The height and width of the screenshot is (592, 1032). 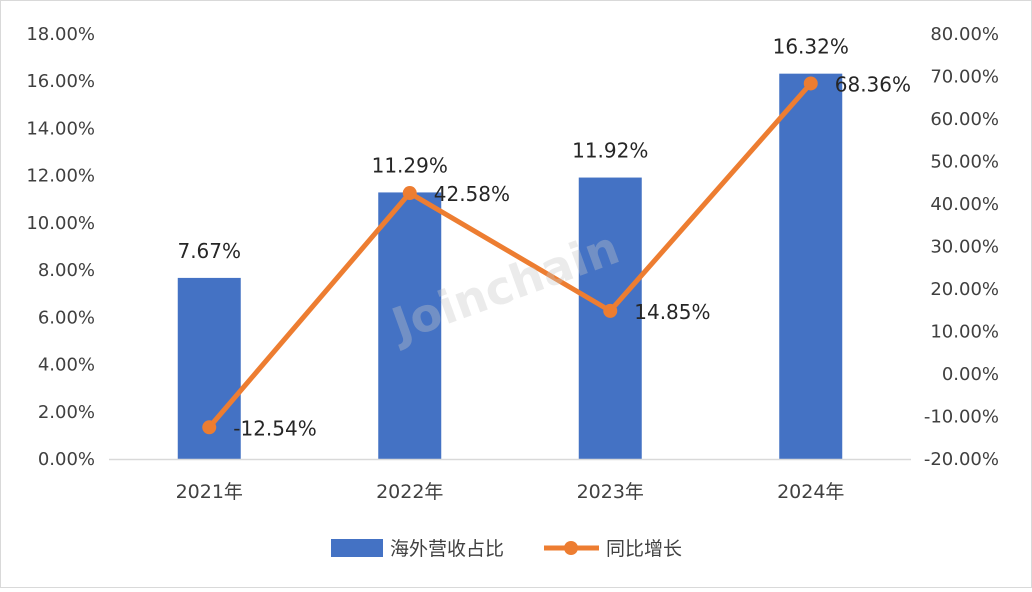 I want to click on right-tick-label: 40.00%, so click(x=964, y=204).